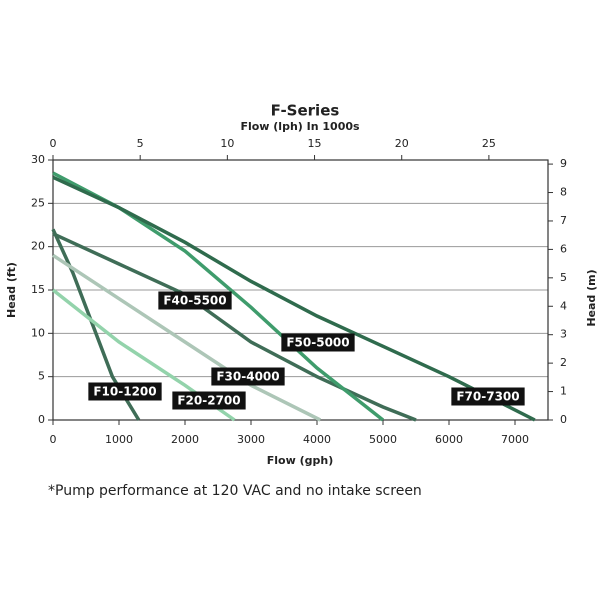 The image size is (600, 600). What do you see at coordinates (563, 419) in the screenshot?
I see `y2-tick-label: 0` at bounding box center [563, 419].